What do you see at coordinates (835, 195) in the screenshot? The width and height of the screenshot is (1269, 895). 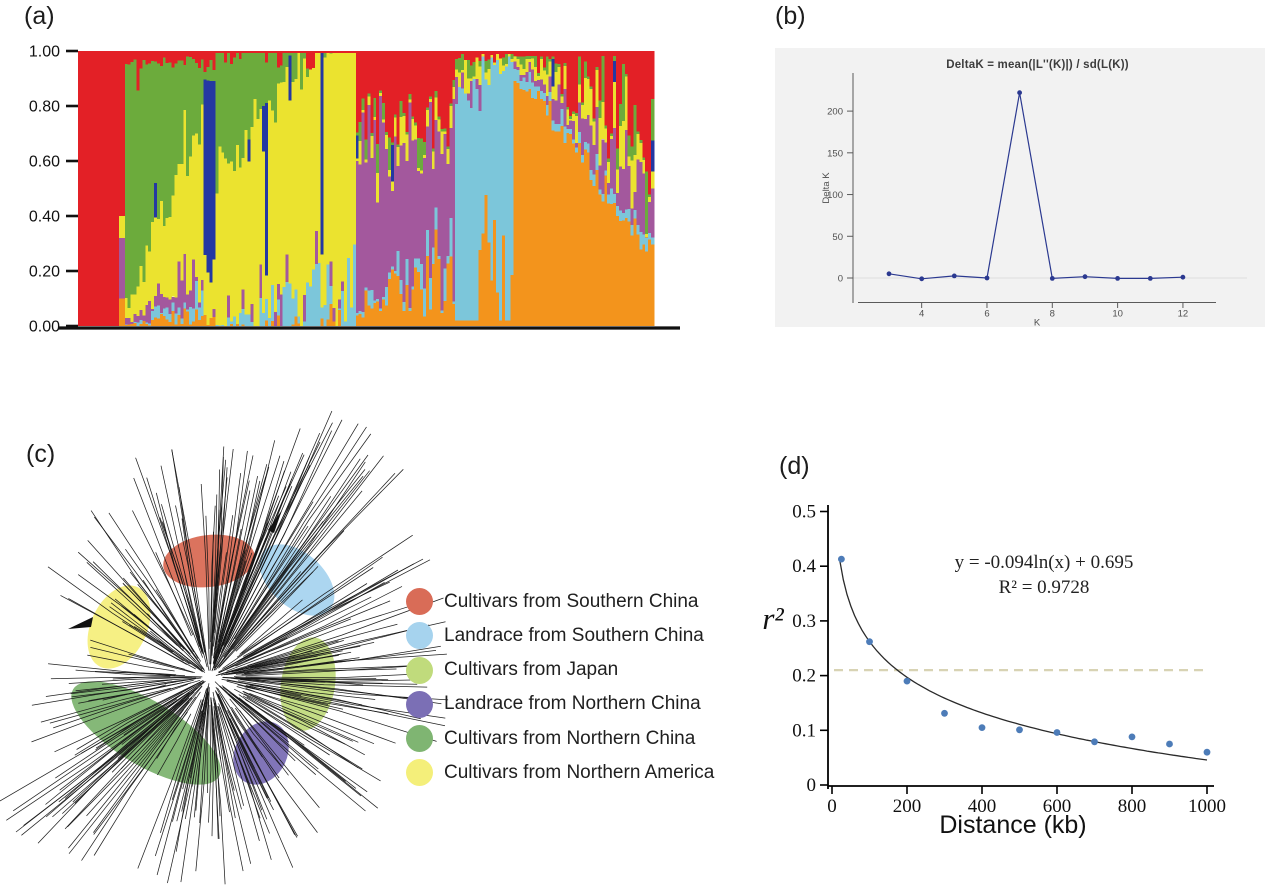 I see `deltak-y-tick-label: 100` at bounding box center [835, 195].